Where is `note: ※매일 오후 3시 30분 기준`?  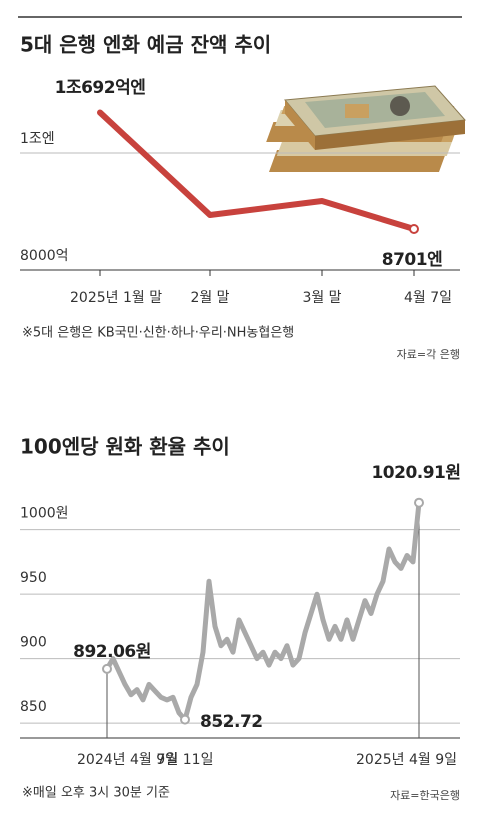
note: ※매일 오후 3시 30분 기준 is located at coordinates (96, 793).